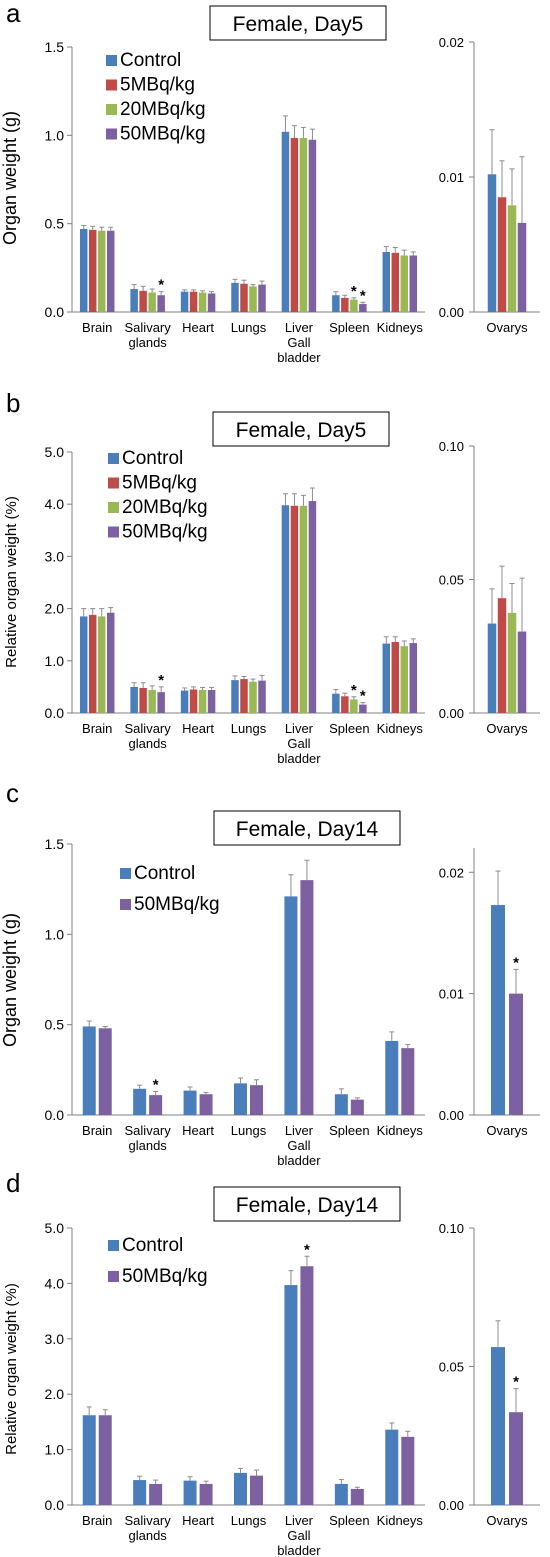 The image size is (550, 1557). Describe the element at coordinates (507, 327) in the screenshot. I see `inset-x-tick-label: Ovarys` at that location.